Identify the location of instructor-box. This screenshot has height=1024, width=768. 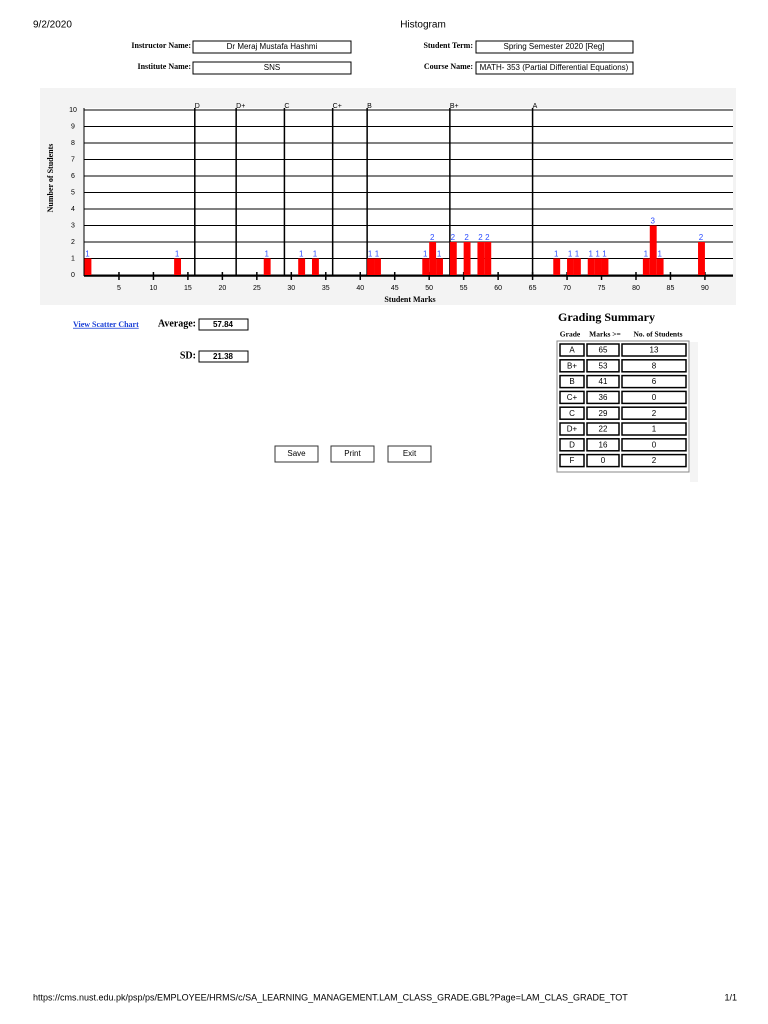
(272, 47).